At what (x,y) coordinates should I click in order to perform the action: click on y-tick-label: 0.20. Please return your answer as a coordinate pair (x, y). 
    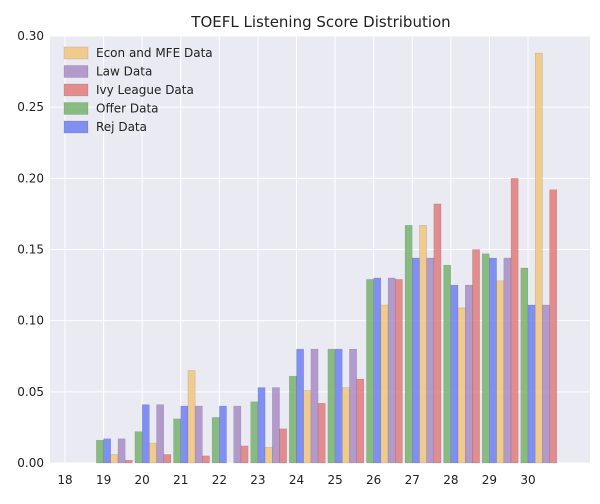
    Looking at the image, I should click on (30, 178).